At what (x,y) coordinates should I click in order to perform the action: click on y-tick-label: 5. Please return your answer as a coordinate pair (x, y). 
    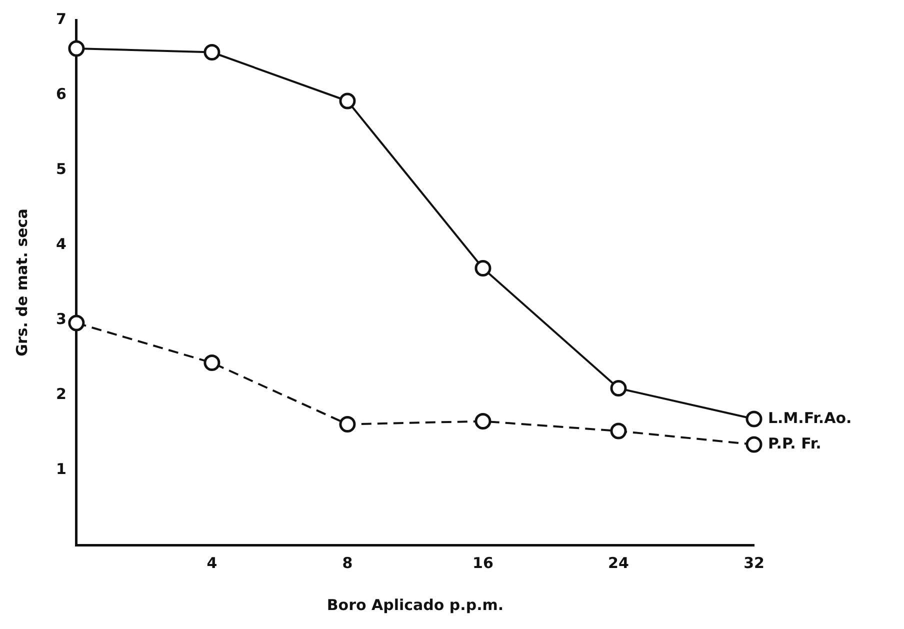
    Looking at the image, I should click on (61, 169).